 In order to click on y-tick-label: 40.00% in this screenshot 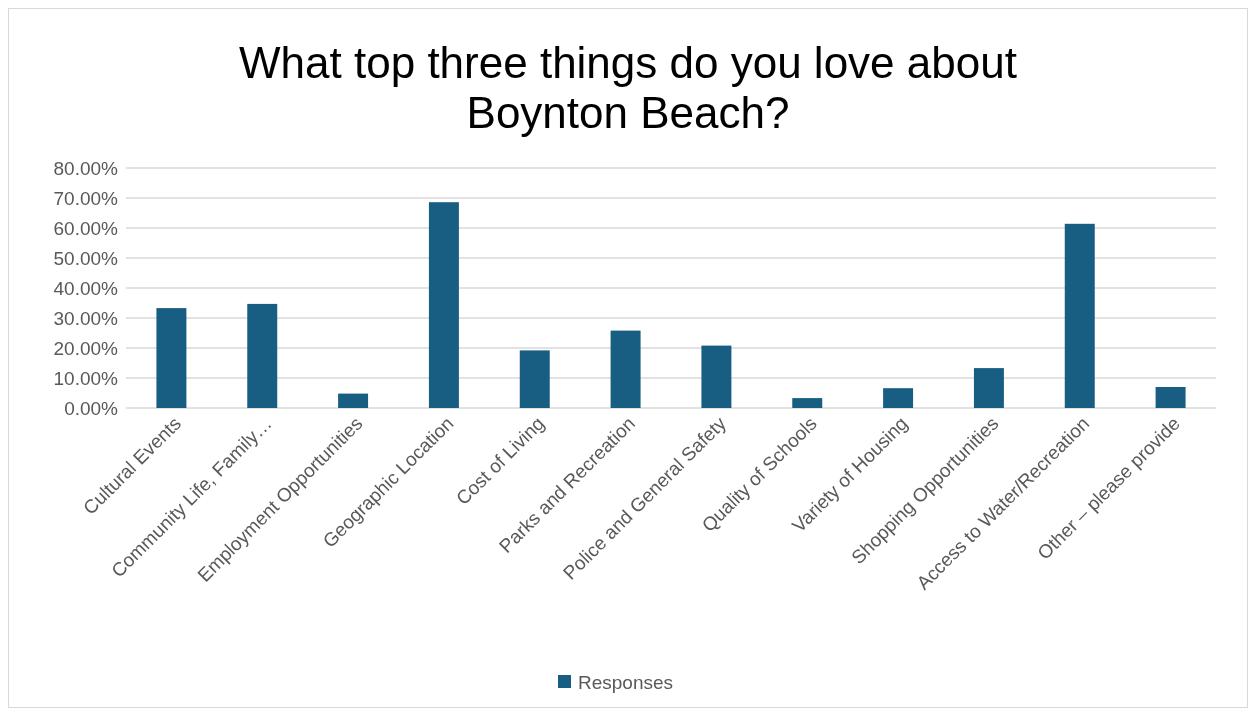, I will do `click(86, 288)`.